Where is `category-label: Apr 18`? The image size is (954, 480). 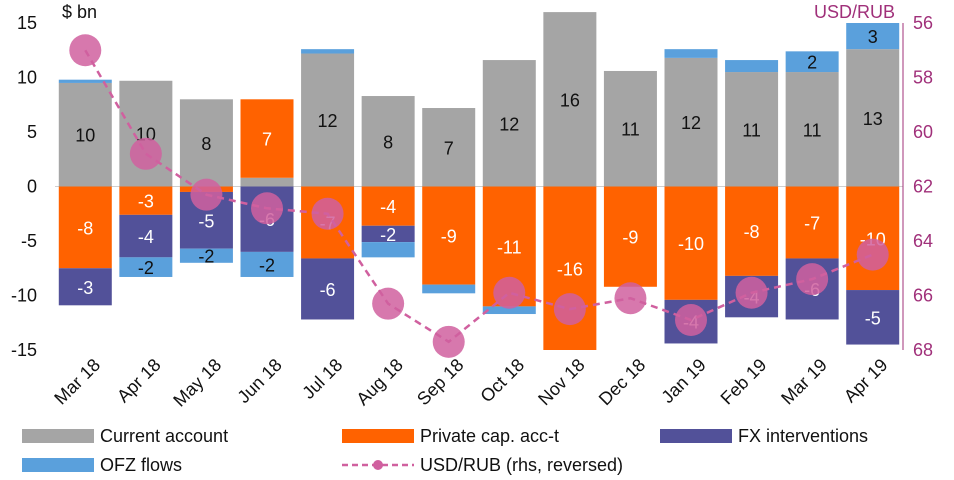
category-label: Apr 18 is located at coordinates (139, 381).